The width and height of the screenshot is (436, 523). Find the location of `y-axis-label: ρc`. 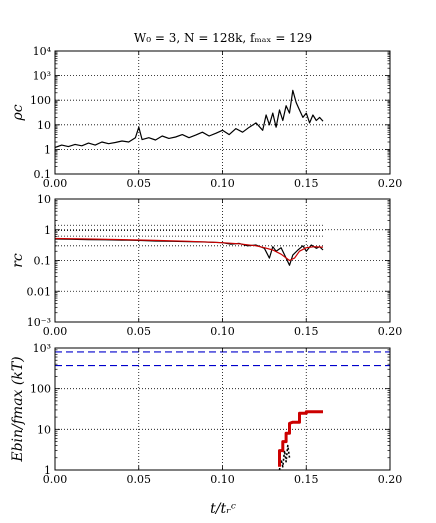

y-axis-label: ρc is located at coordinates (18, 112).